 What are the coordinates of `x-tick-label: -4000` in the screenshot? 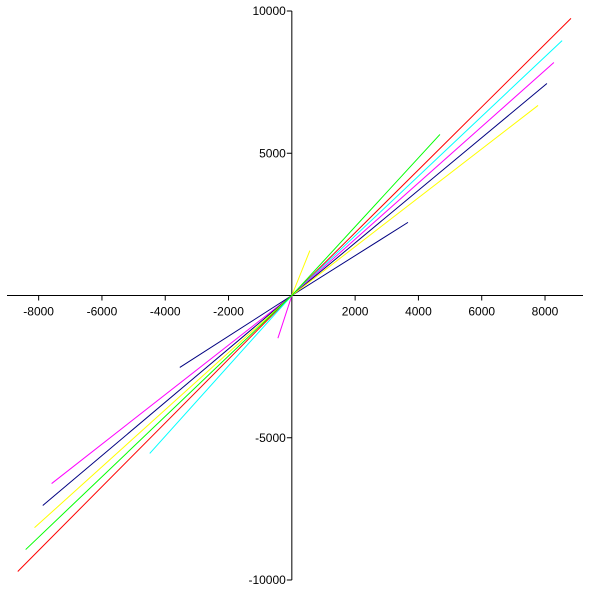 It's located at (165, 312).